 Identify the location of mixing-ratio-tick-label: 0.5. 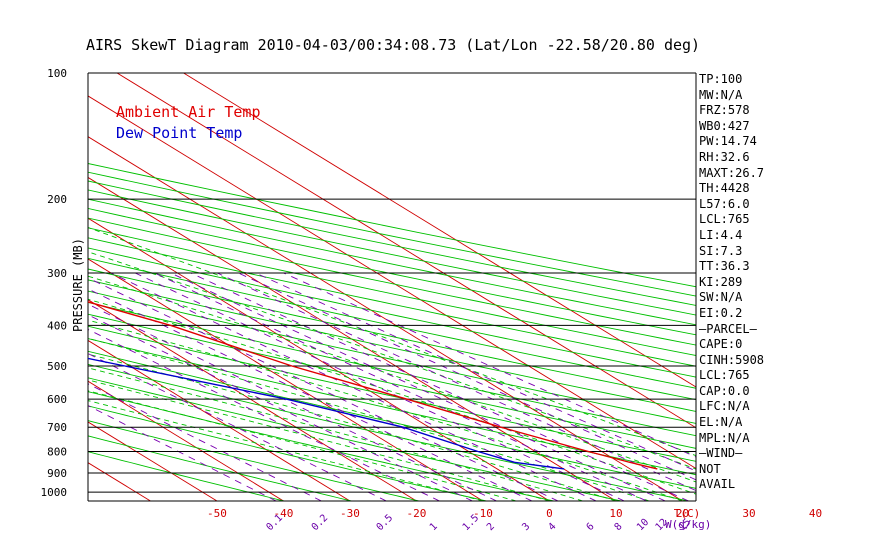
(385, 523).